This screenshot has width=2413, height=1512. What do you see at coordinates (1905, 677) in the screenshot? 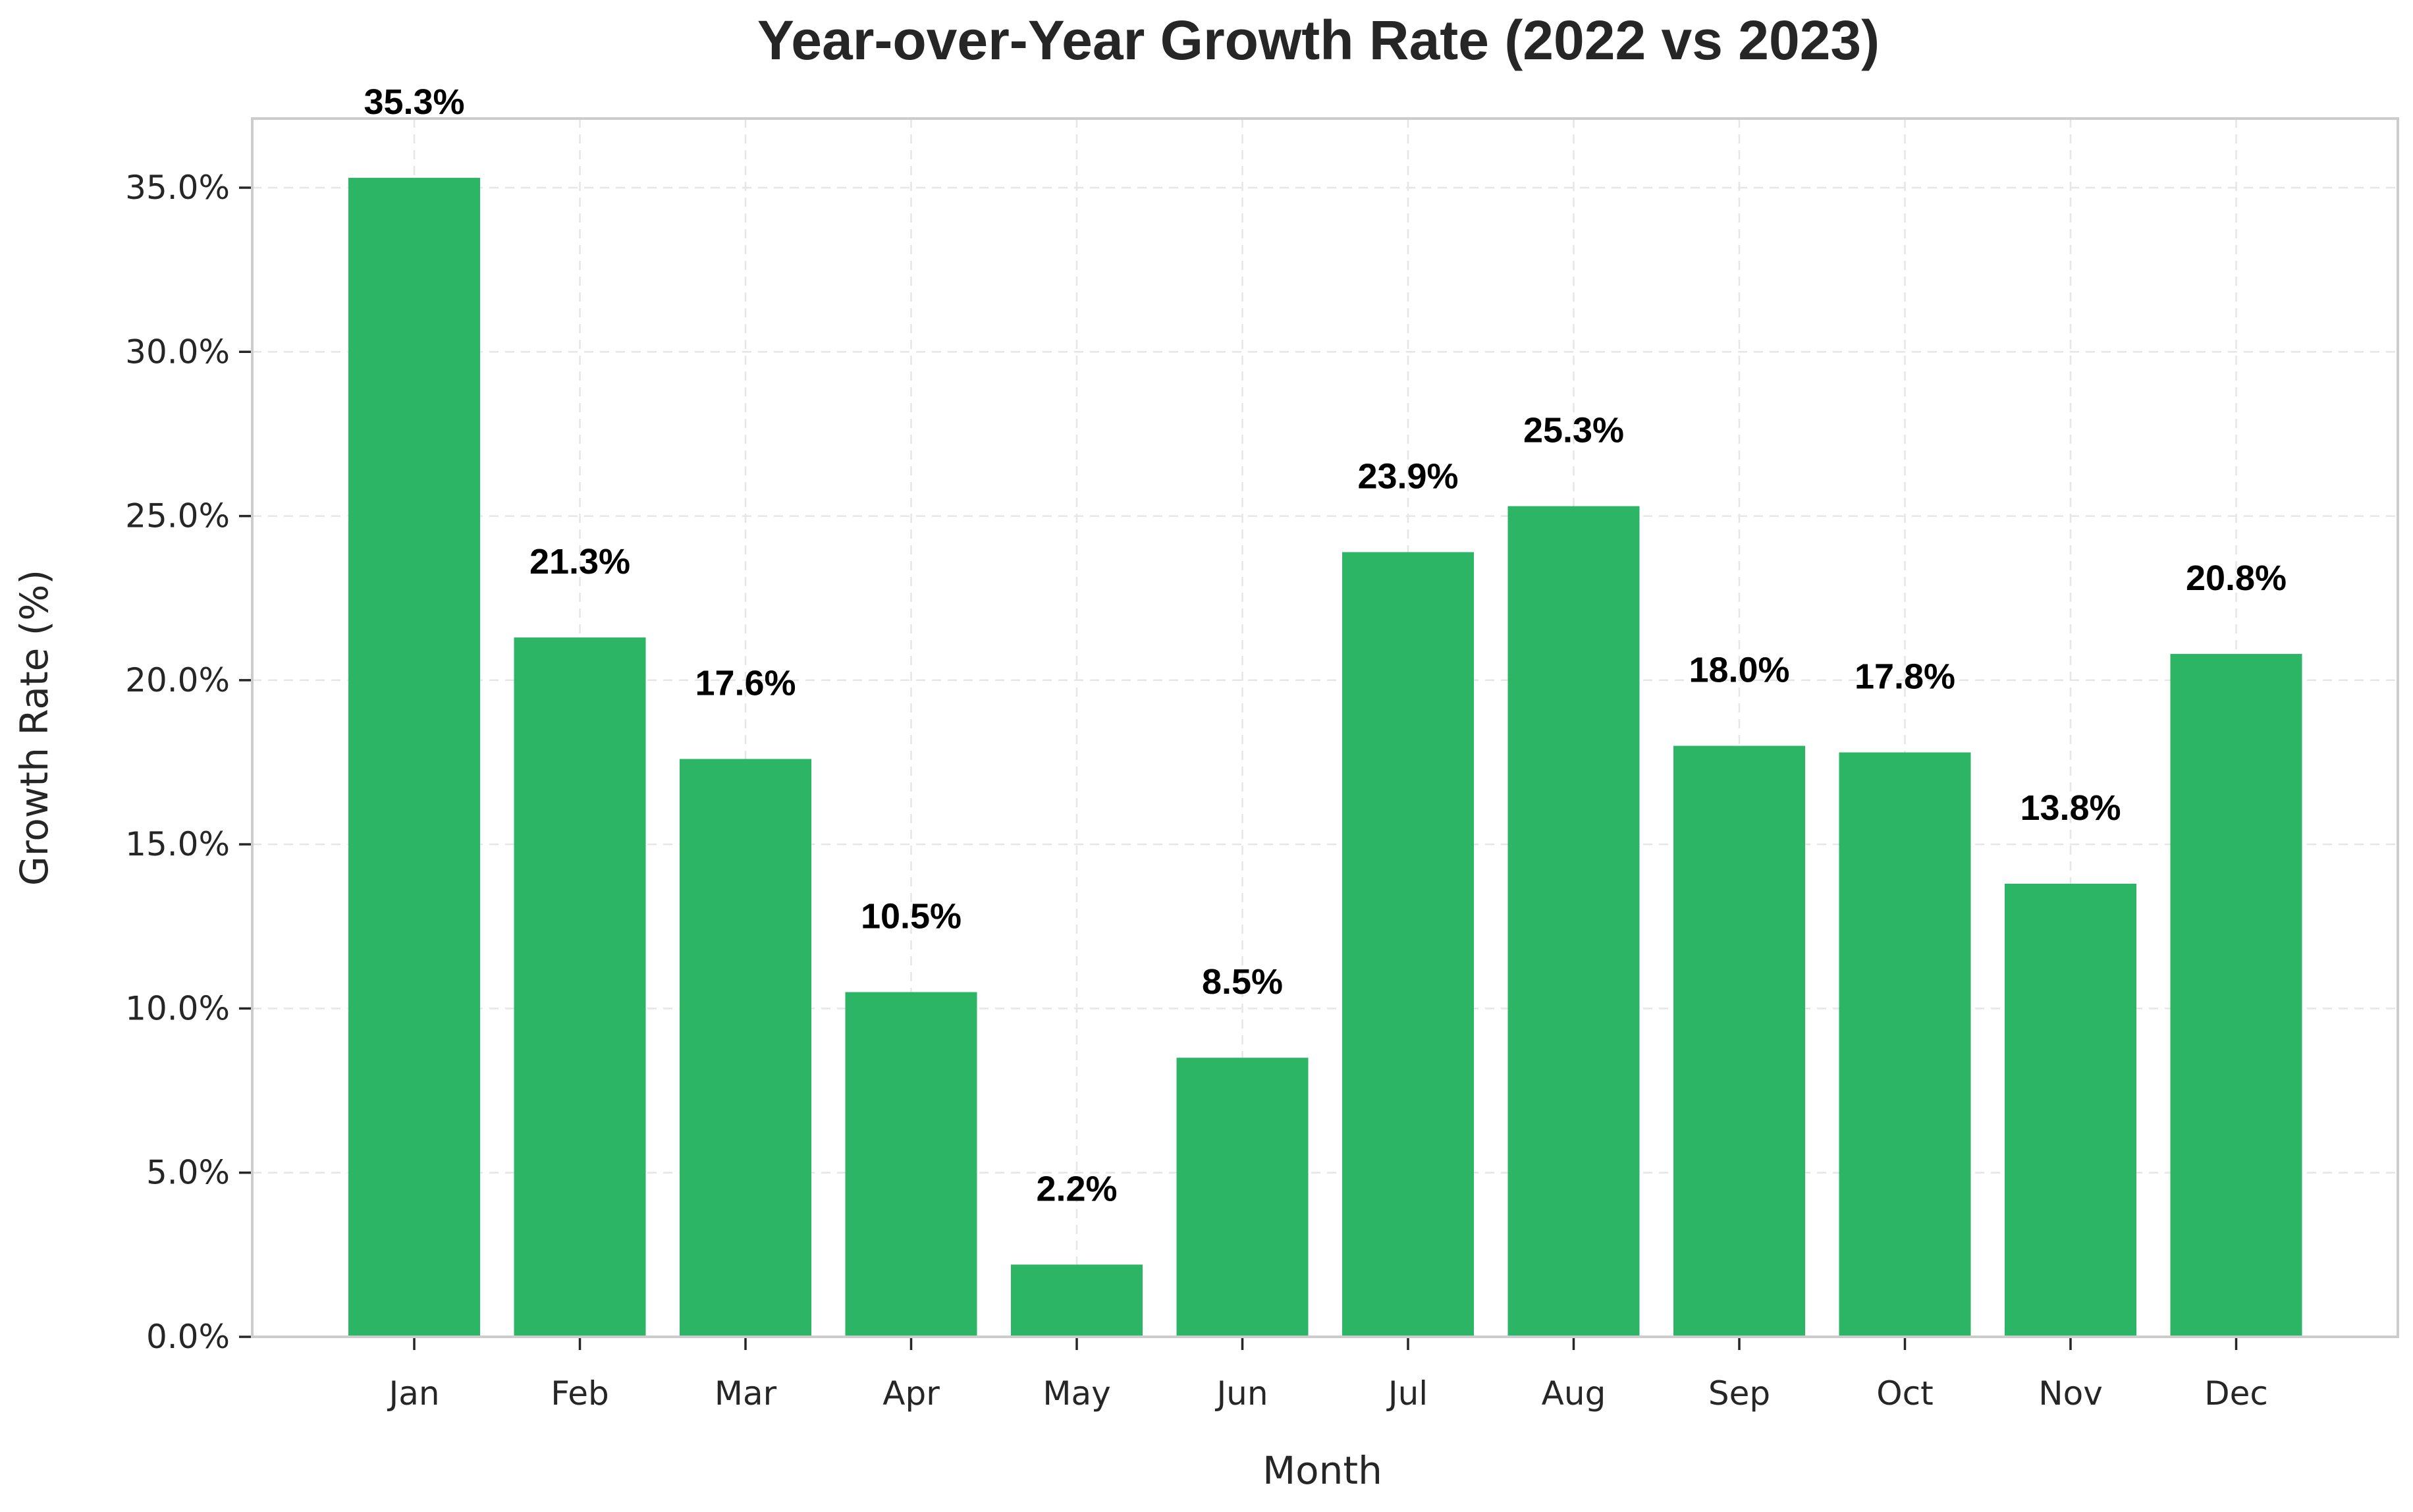
I see `data-label-oct: 17.8%` at bounding box center [1905, 677].